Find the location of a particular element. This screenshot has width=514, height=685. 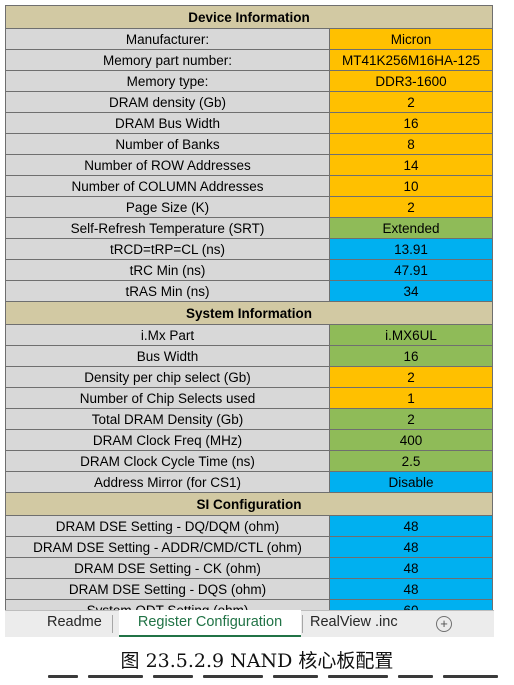

parameter-label-cell: Memory part number: is located at coordinates (167, 60).